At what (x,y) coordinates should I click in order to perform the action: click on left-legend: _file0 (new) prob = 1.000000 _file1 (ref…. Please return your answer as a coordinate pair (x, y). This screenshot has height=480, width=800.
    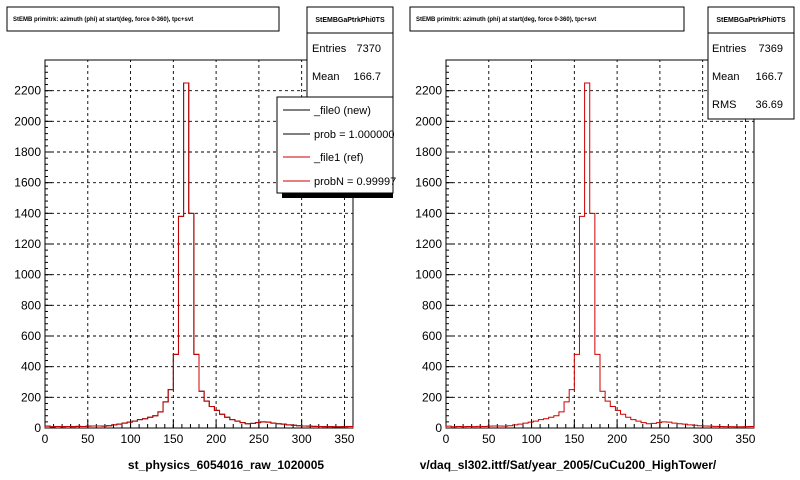
    Looking at the image, I should click on (336, 147).